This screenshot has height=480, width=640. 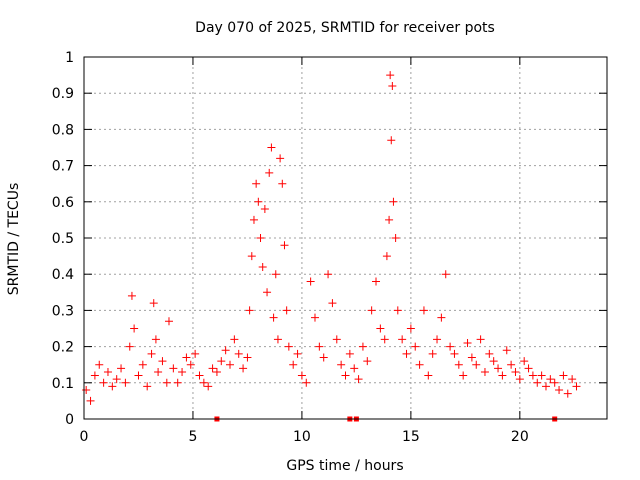 What do you see at coordinates (69, 58) in the screenshot?
I see `y-tick-label: 1` at bounding box center [69, 58].